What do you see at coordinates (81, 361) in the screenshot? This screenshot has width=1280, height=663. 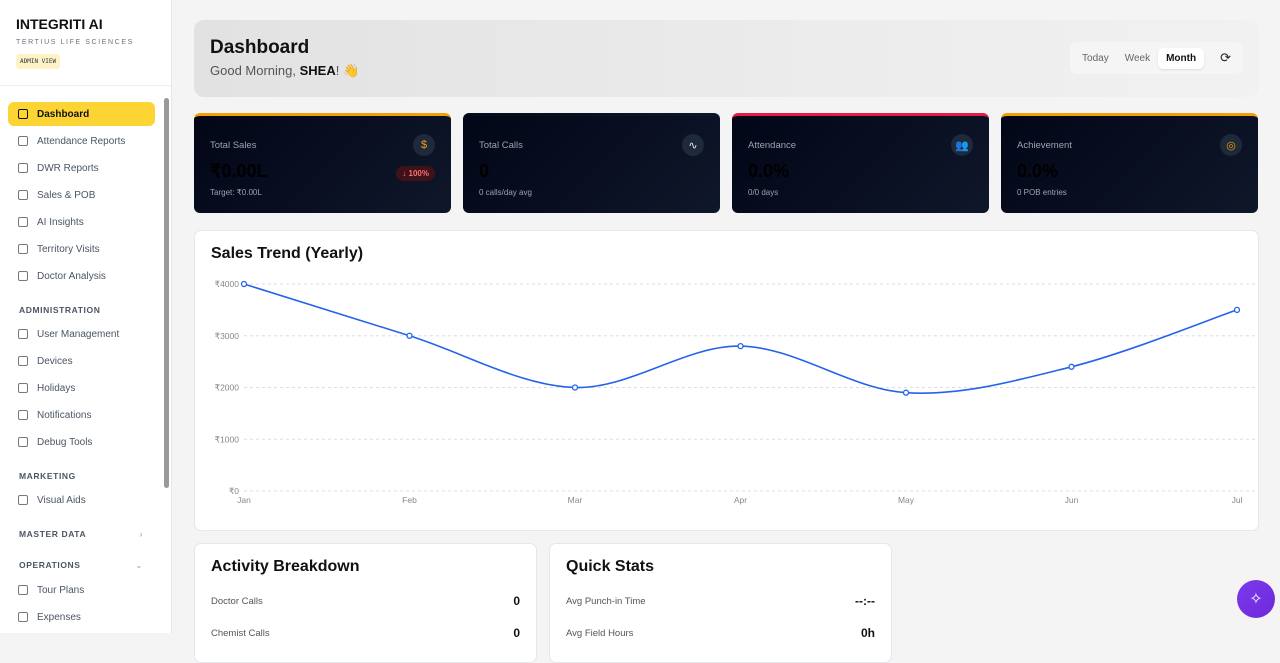 I see `sidebar-item-devices: Devices` at bounding box center [81, 361].